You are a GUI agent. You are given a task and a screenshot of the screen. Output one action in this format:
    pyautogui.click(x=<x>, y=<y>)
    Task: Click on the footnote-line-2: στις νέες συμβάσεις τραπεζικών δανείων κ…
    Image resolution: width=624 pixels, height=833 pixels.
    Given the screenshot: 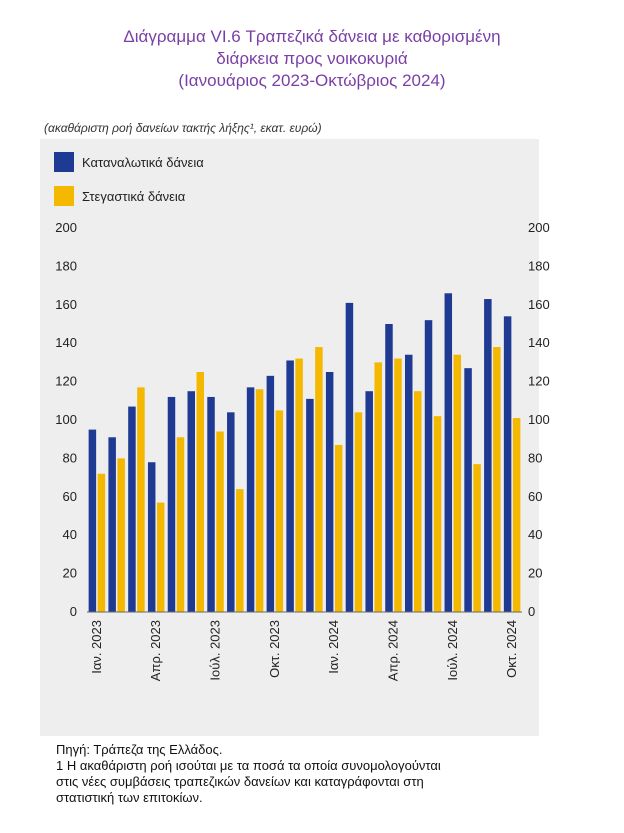 What is the action you would take?
    pyautogui.click(x=240, y=781)
    